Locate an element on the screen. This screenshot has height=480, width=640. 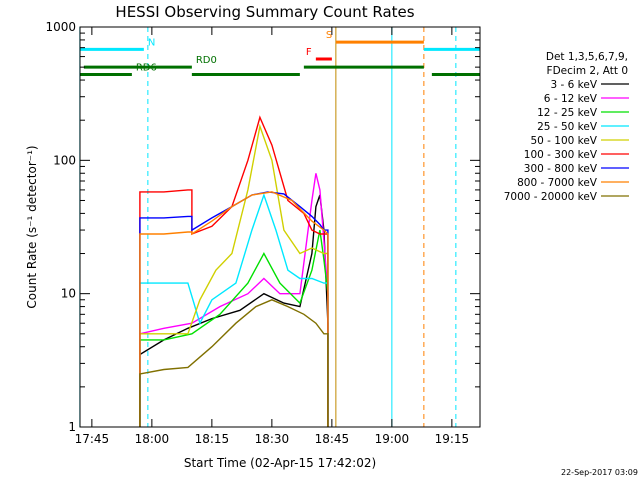
flag-label-3: F is located at coordinates (309, 52).